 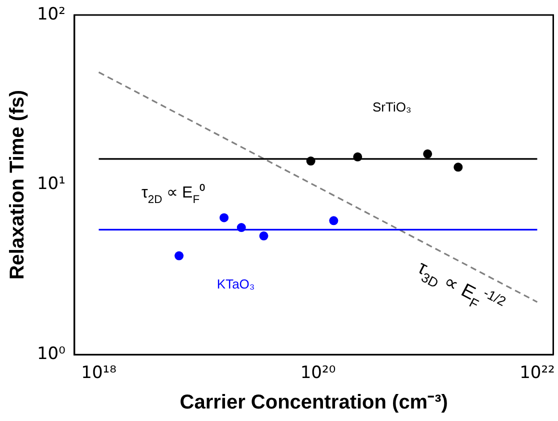 I want to click on text: KTaO₃, so click(x=235, y=284).